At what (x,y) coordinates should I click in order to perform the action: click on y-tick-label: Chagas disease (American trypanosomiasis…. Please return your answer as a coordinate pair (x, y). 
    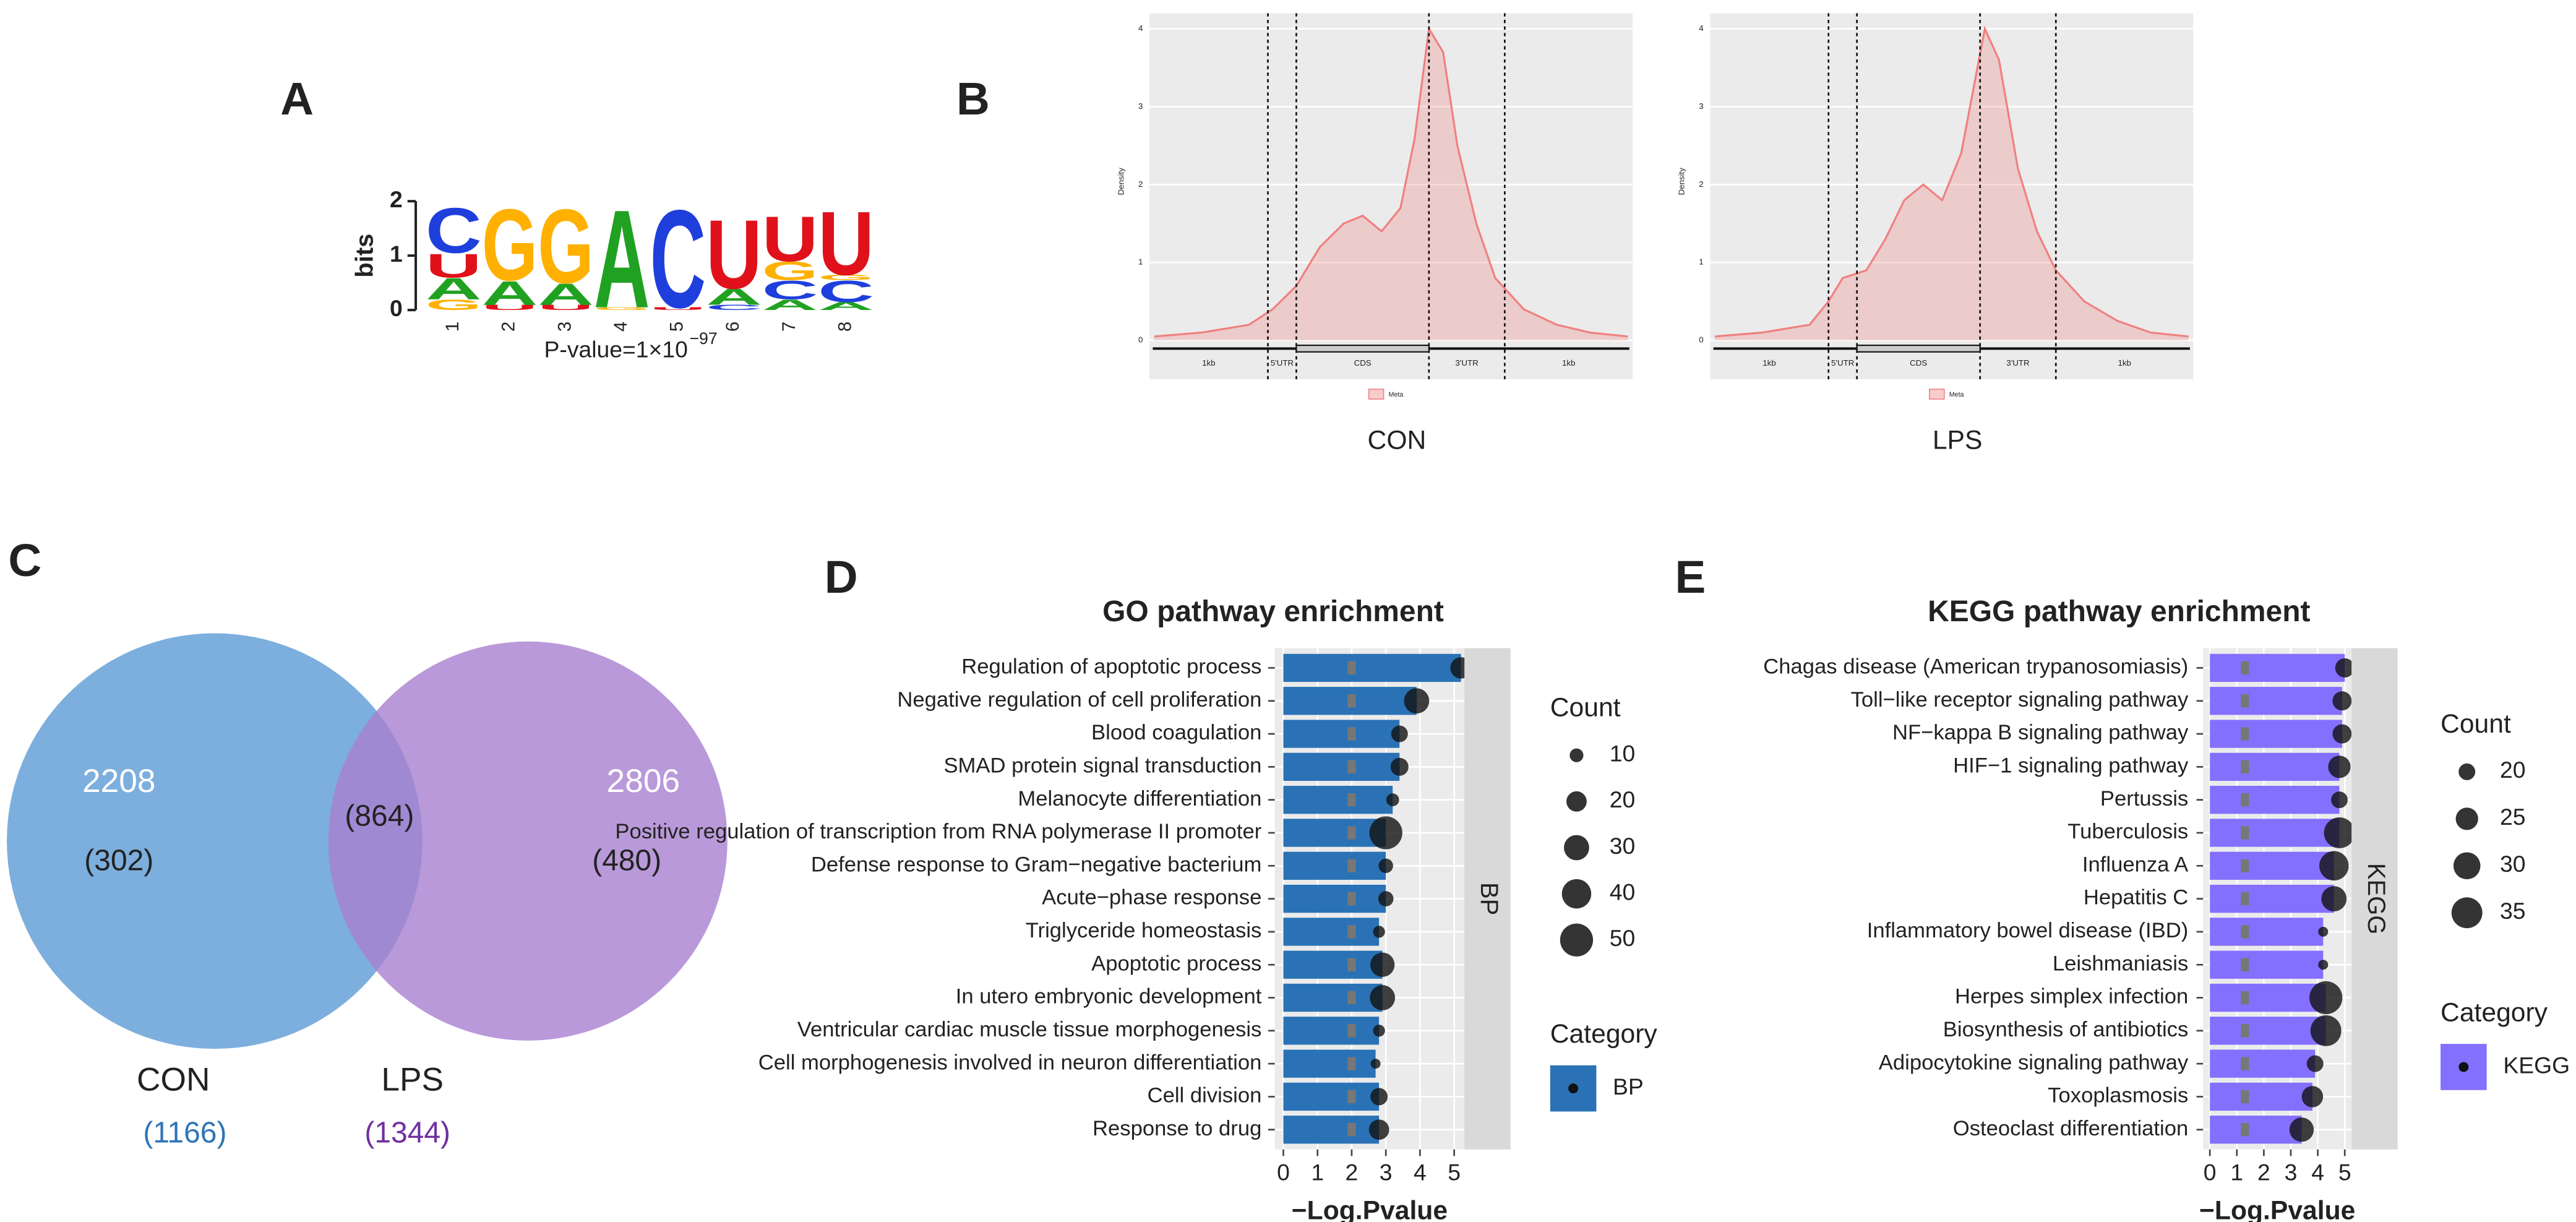
    Looking at the image, I should click on (1976, 667).